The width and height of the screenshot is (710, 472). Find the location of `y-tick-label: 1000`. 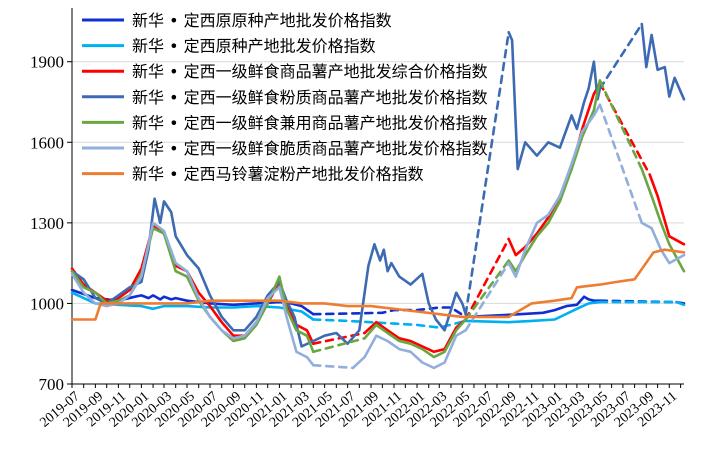

y-tick-label: 1000 is located at coordinates (47, 303).